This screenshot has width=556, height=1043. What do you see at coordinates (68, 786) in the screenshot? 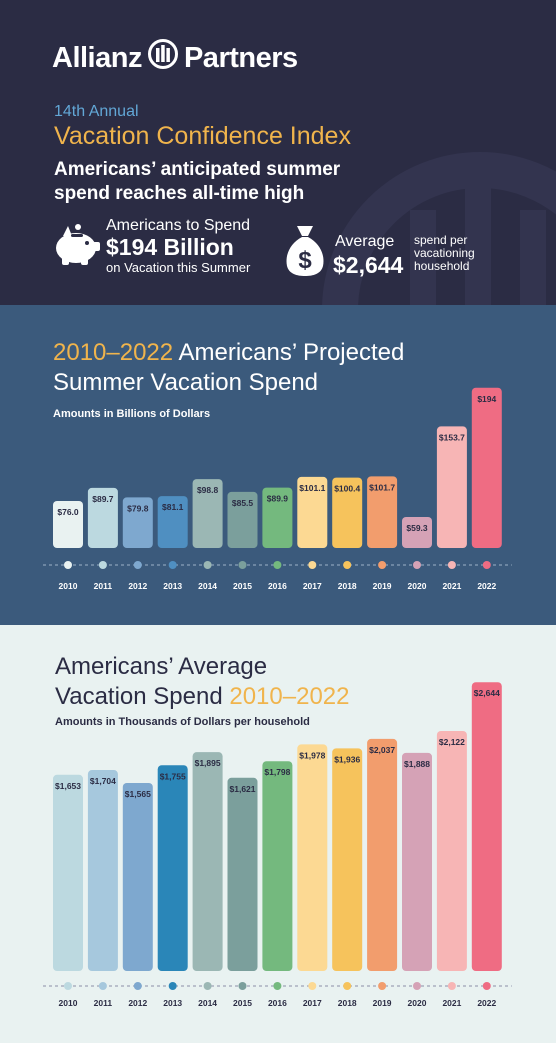
I see `bar-label-2010: $1,653` at bounding box center [68, 786].